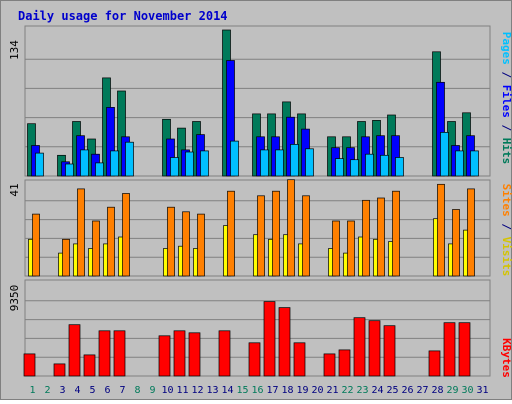 This screenshot has height=404, width=512. Describe the element at coordinates (227, 390) in the screenshot. I see `day-label: 14` at that location.